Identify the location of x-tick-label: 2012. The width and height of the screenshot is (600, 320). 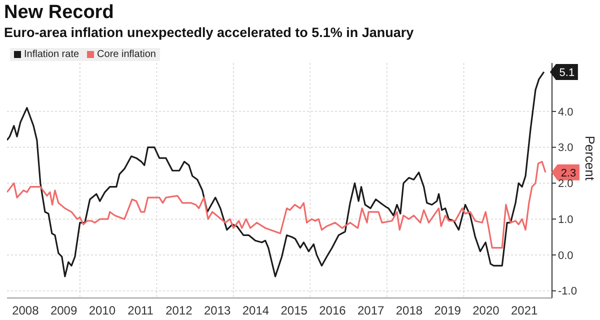
(179, 311).